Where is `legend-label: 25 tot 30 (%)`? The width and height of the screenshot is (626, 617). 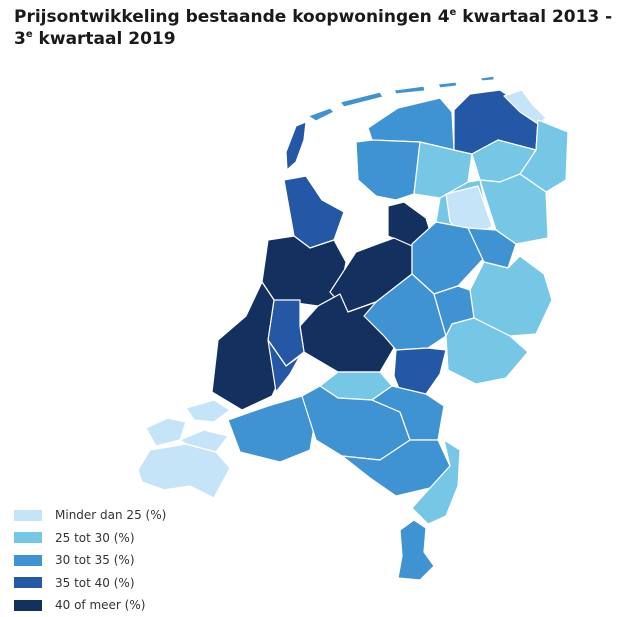
legend-label: 25 tot 30 (%) is located at coordinates (95, 537).